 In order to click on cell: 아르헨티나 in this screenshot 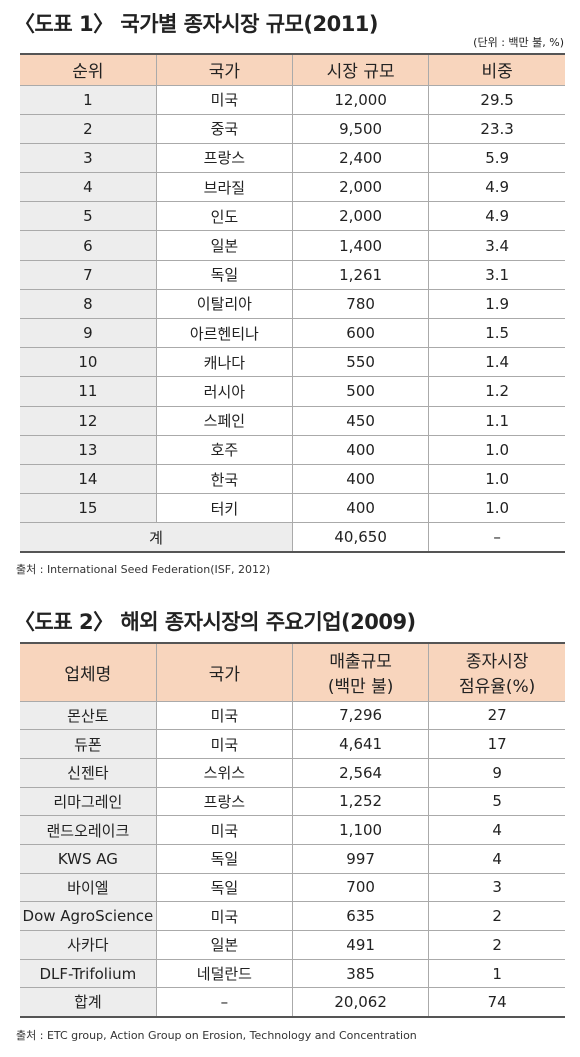, I will do `click(224, 333)`.